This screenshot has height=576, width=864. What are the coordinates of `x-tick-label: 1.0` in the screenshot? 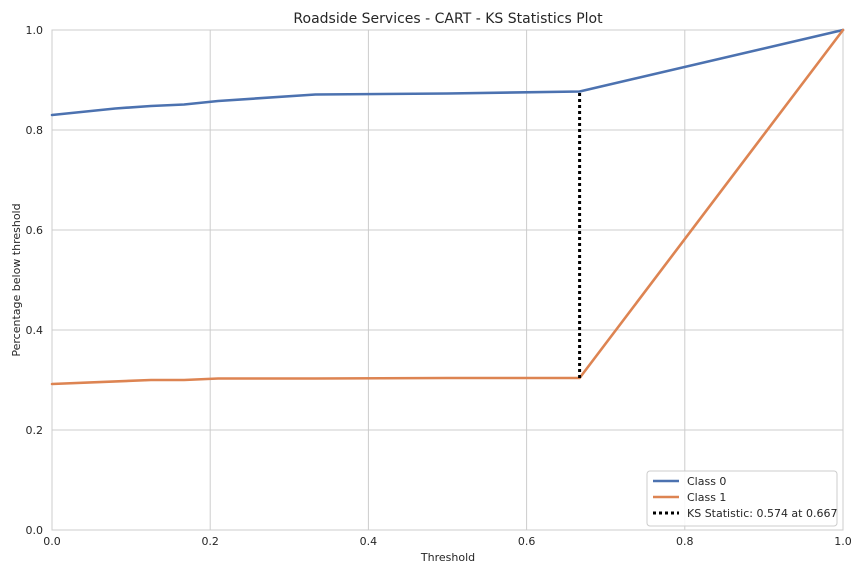 It's located at (843, 541).